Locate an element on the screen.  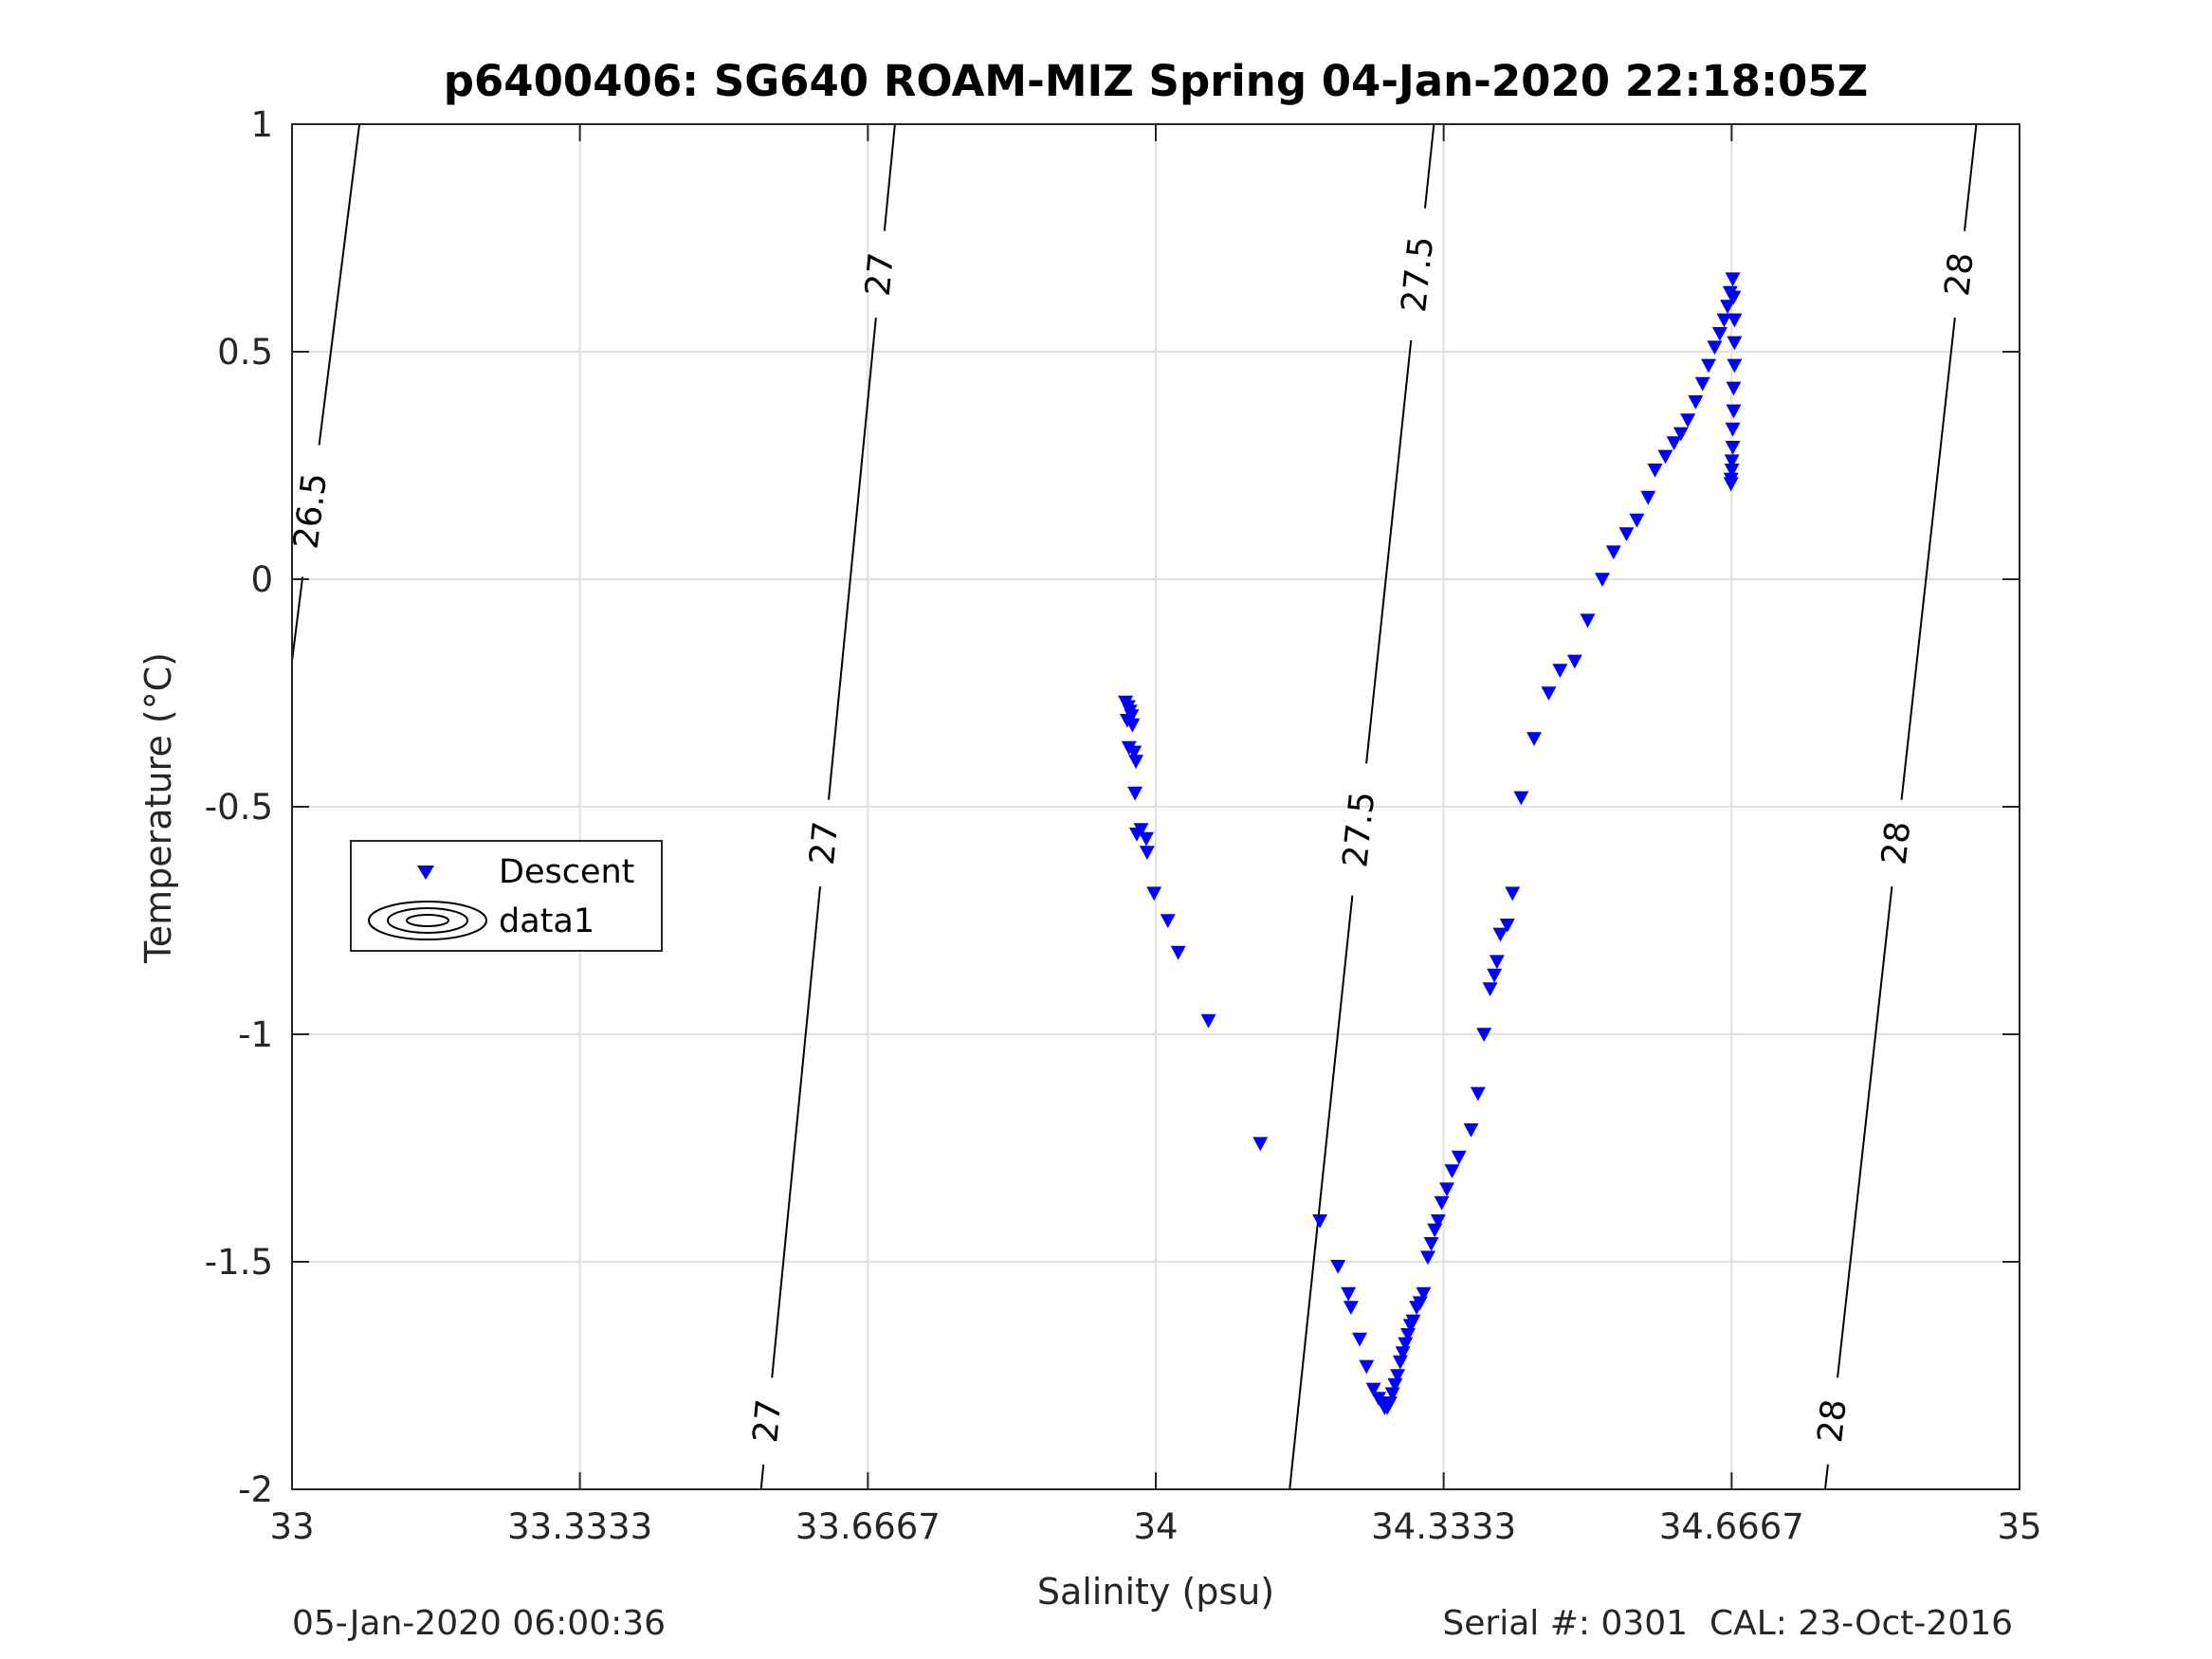
x-tick-label: 34.3333 is located at coordinates (1443, 1526).